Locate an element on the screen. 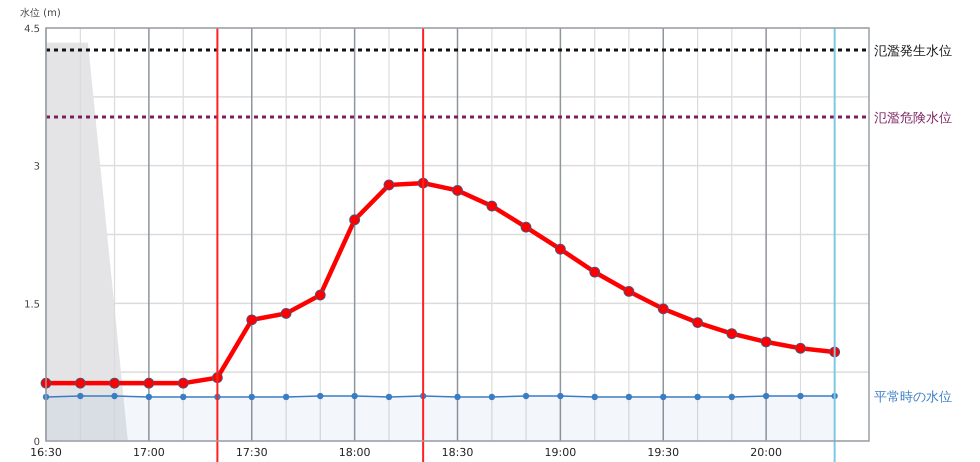  ref-line-label: 氾濫危険水位 is located at coordinates (913, 118).